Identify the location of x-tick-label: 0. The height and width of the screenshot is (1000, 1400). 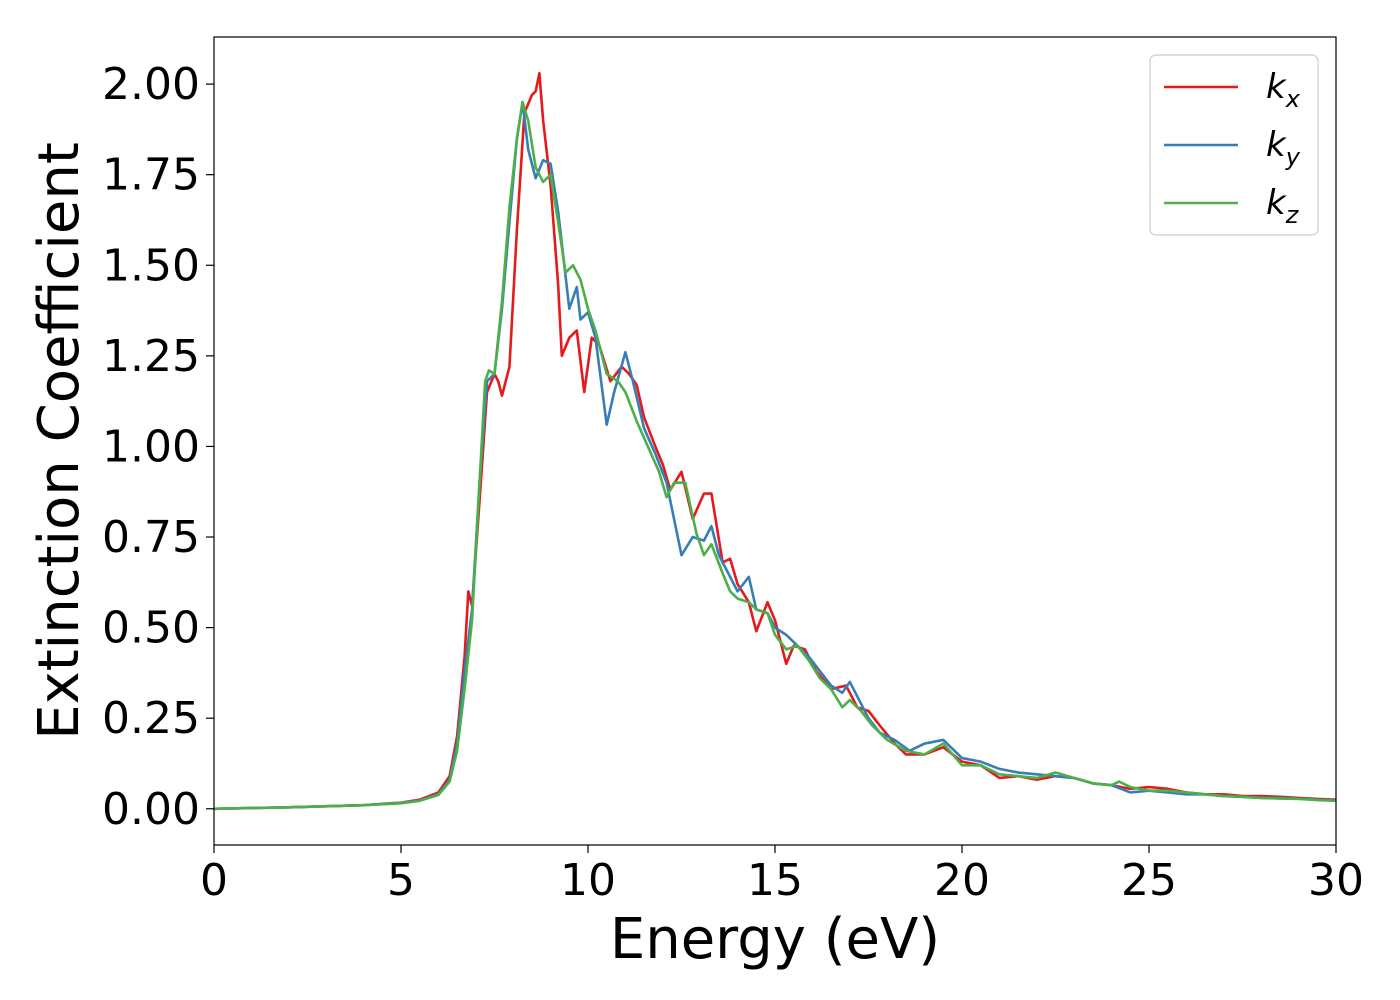
(214, 880).